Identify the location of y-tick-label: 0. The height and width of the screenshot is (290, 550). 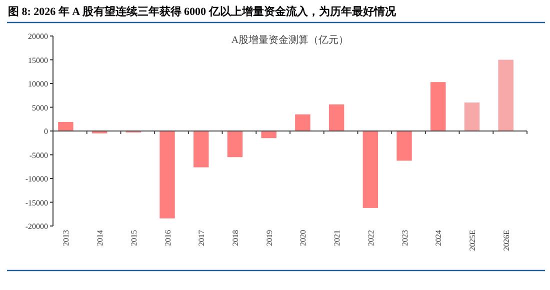
(46, 131).